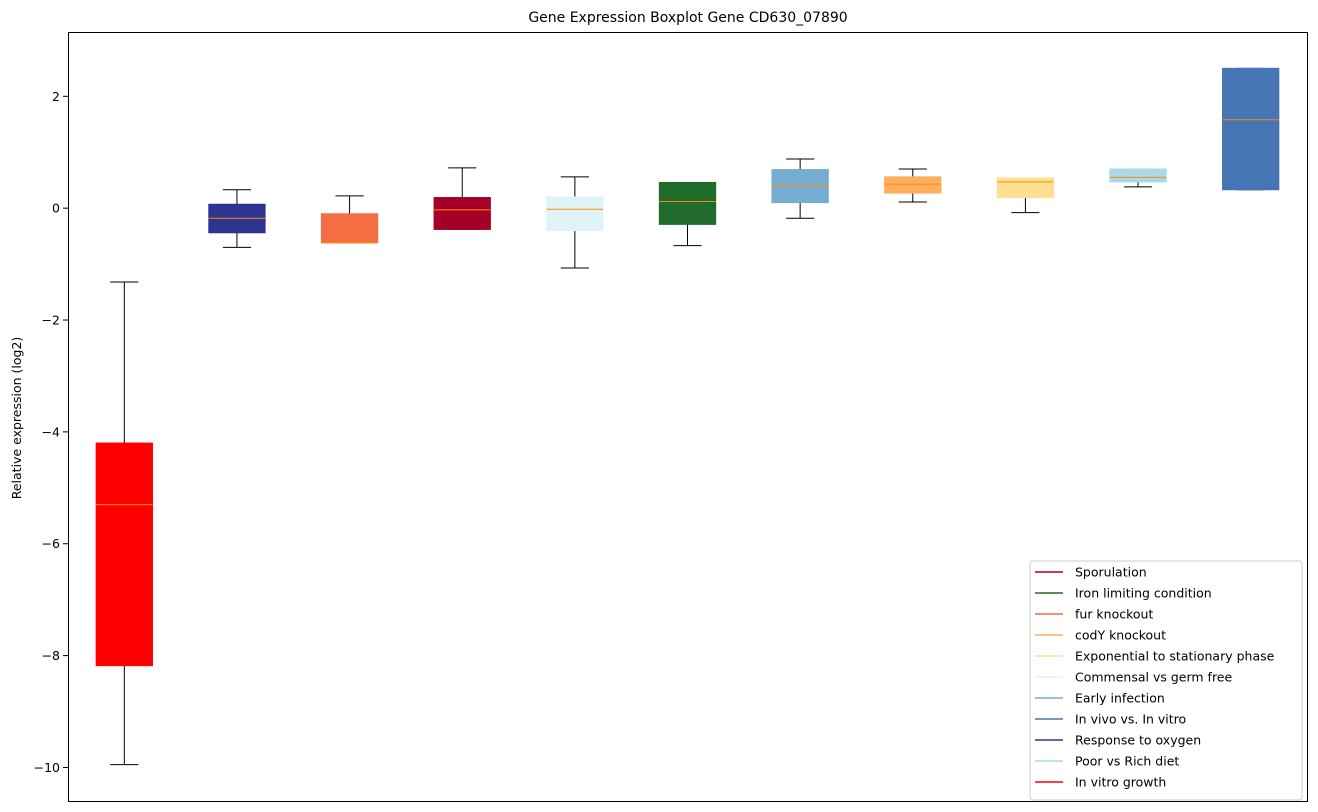  What do you see at coordinates (1143, 593) in the screenshot?
I see `legend-label: Iron limiting condition` at bounding box center [1143, 593].